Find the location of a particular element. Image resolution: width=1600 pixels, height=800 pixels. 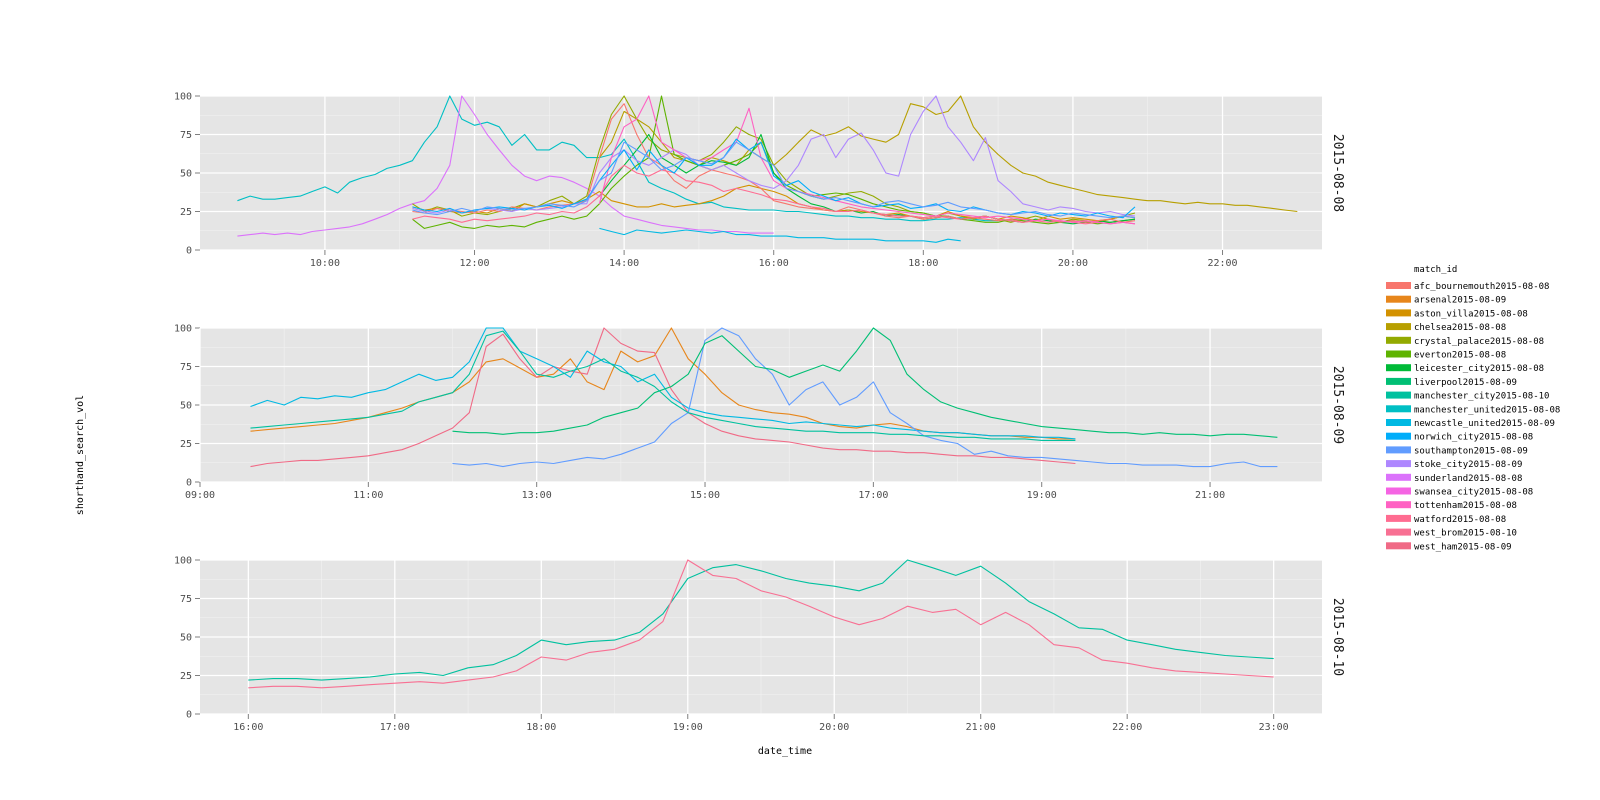

legend-label: chelsea2015-08-08 is located at coordinates (1460, 328).